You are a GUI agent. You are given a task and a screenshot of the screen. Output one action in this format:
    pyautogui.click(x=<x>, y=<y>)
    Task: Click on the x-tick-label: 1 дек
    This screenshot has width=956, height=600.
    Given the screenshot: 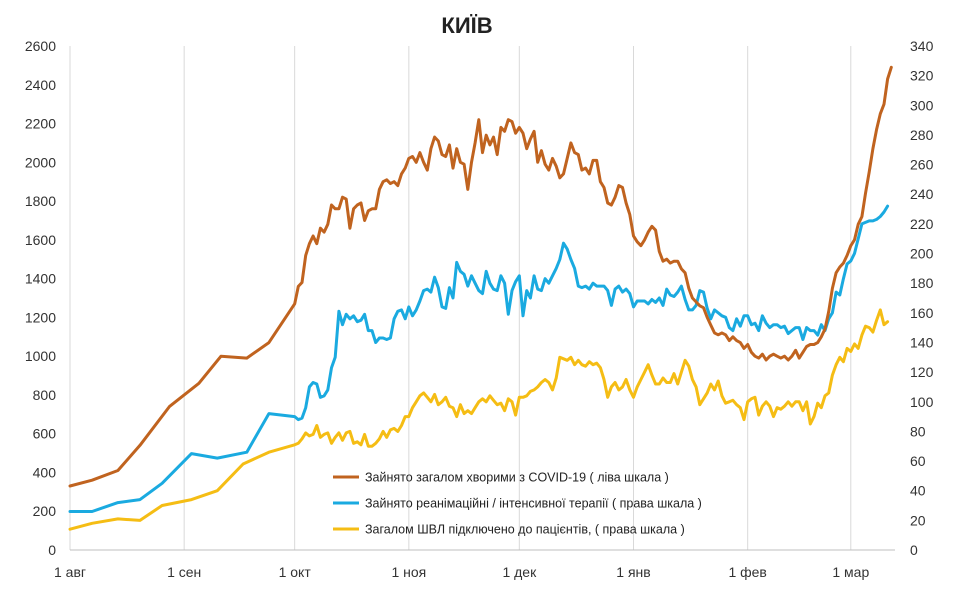 What is the action you would take?
    pyautogui.click(x=519, y=572)
    